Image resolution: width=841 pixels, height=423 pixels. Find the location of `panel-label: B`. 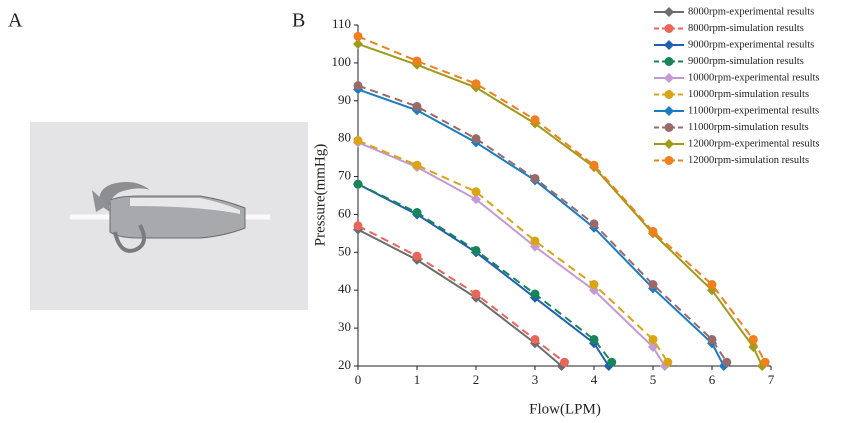

panel-label: B is located at coordinates (298, 21).